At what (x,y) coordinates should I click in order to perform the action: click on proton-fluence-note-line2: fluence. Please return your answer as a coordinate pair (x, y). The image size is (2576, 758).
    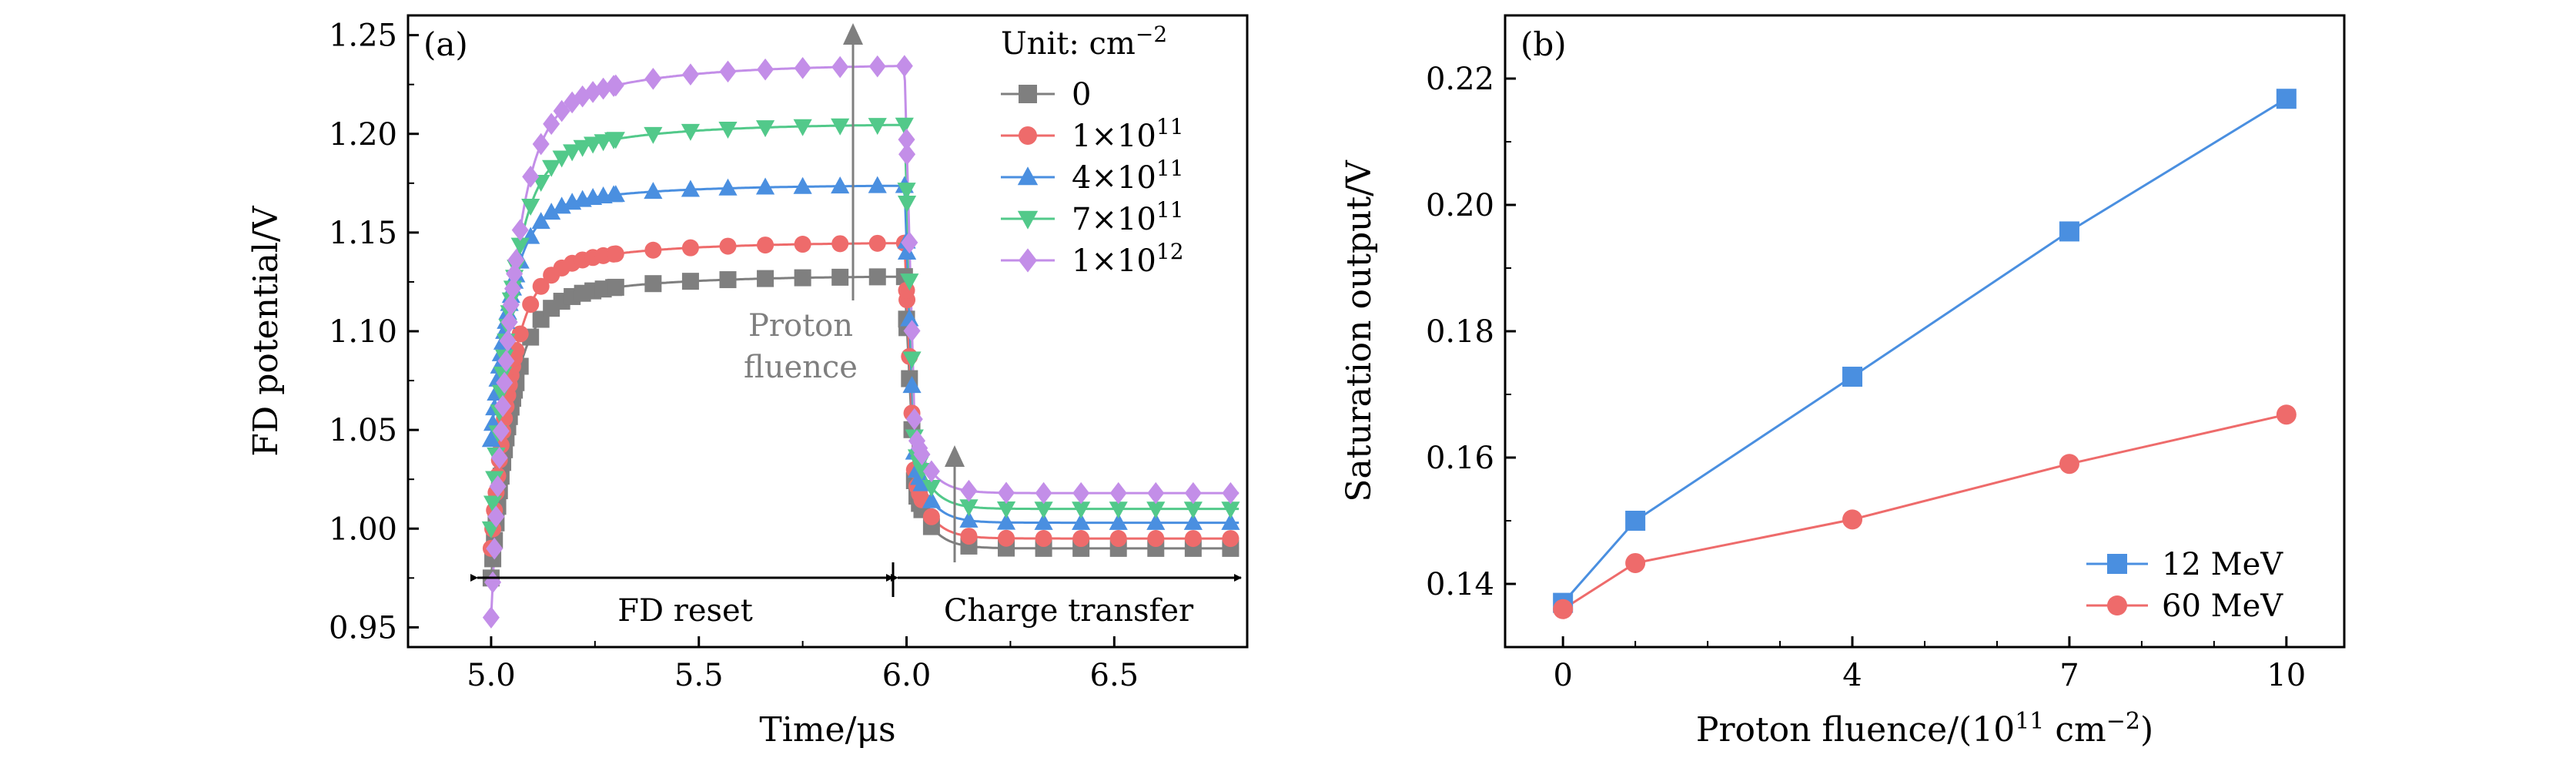
    Looking at the image, I should click on (801, 368).